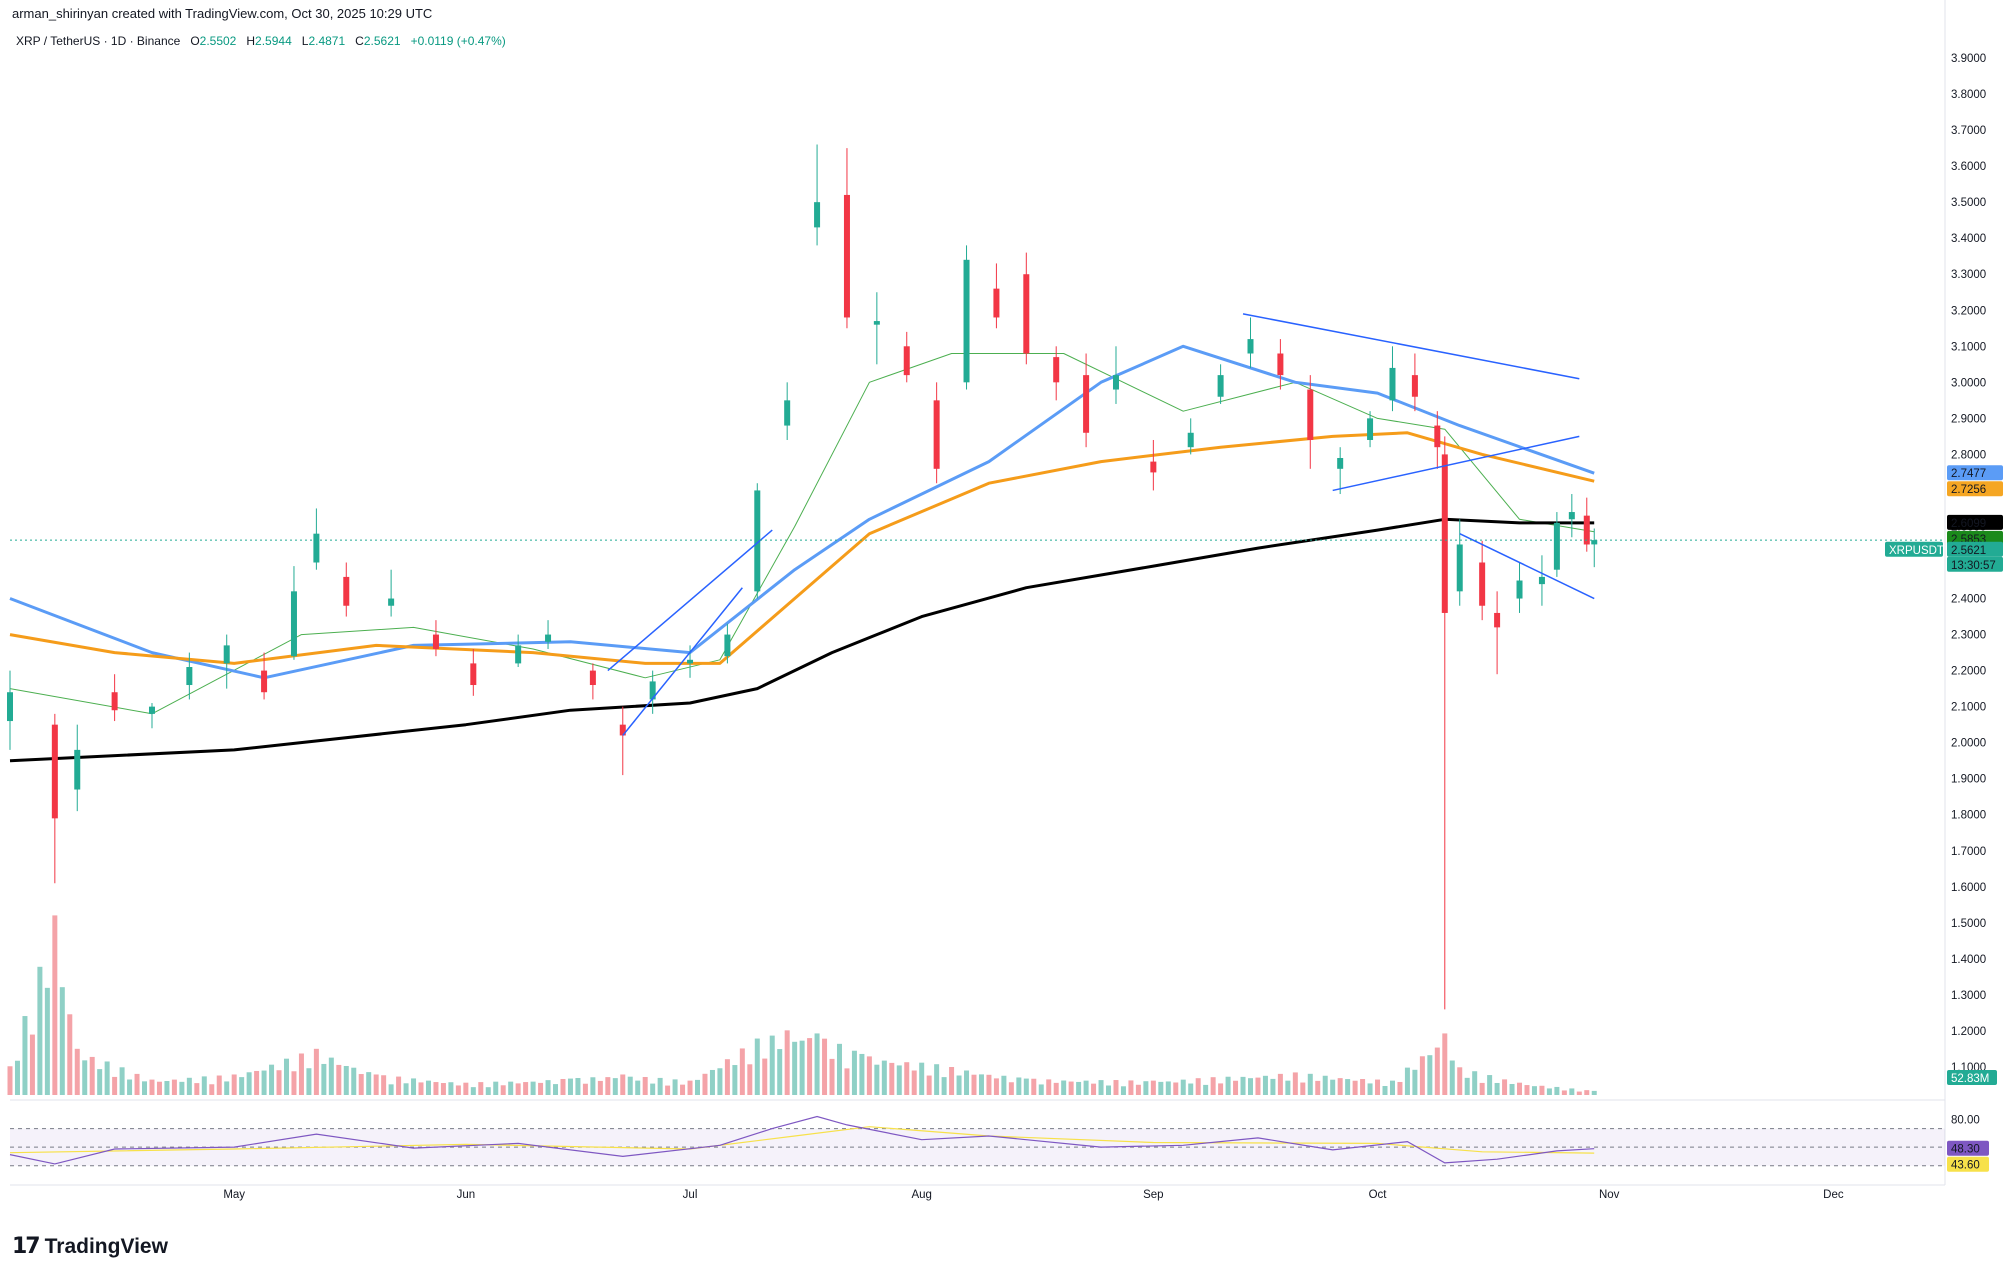 The height and width of the screenshot is (1269, 2014). What do you see at coordinates (1968, 311) in the screenshot?
I see `price-tick-label: 3.2000` at bounding box center [1968, 311].